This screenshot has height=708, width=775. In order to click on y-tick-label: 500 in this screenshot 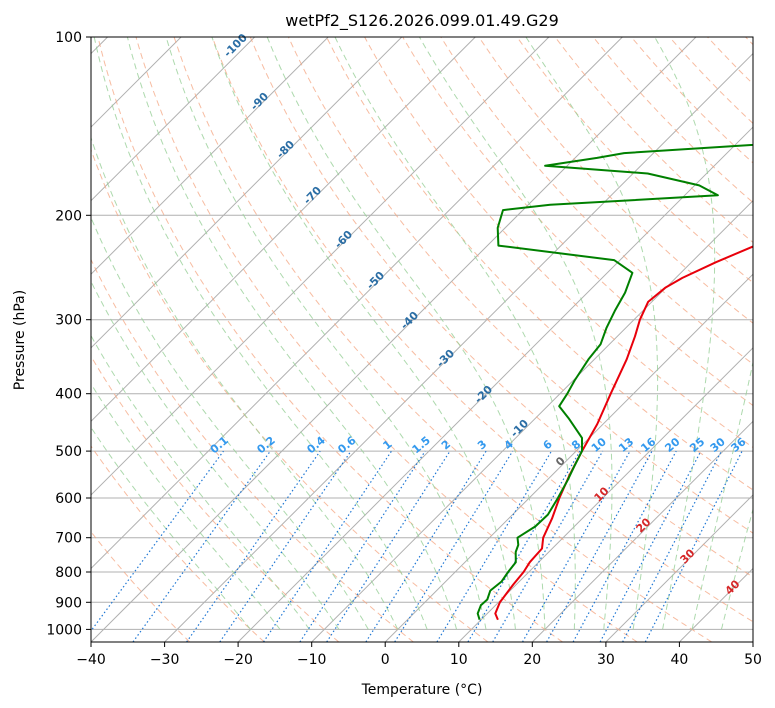, I will do `click(68, 452)`.